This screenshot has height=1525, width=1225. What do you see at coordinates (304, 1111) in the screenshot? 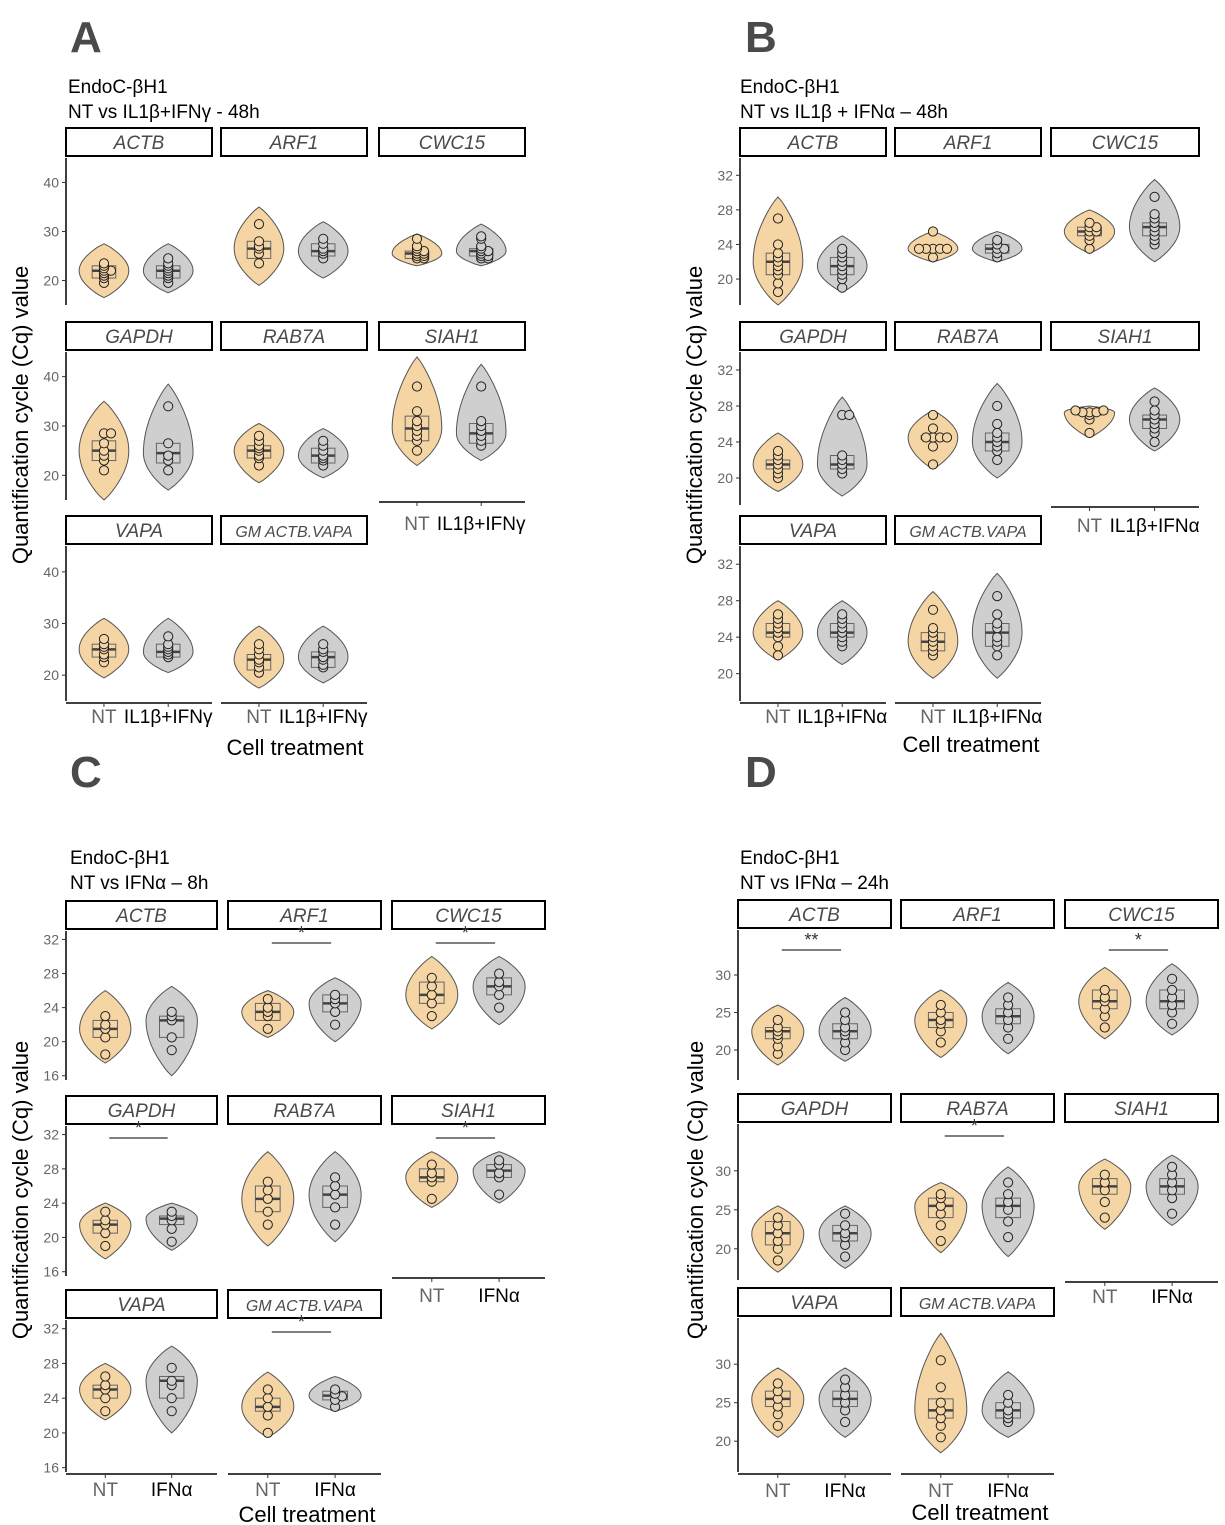
I see `facet-strip-label: RAB7A` at bounding box center [304, 1111].